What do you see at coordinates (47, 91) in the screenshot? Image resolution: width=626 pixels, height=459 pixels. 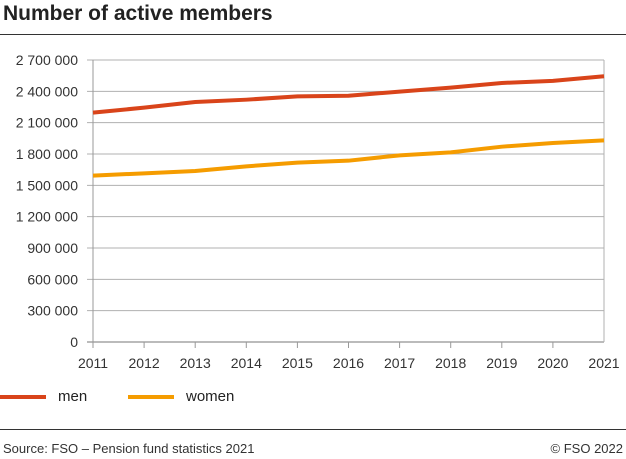 I see `y-tick-label: 2 400 000` at bounding box center [47, 91].